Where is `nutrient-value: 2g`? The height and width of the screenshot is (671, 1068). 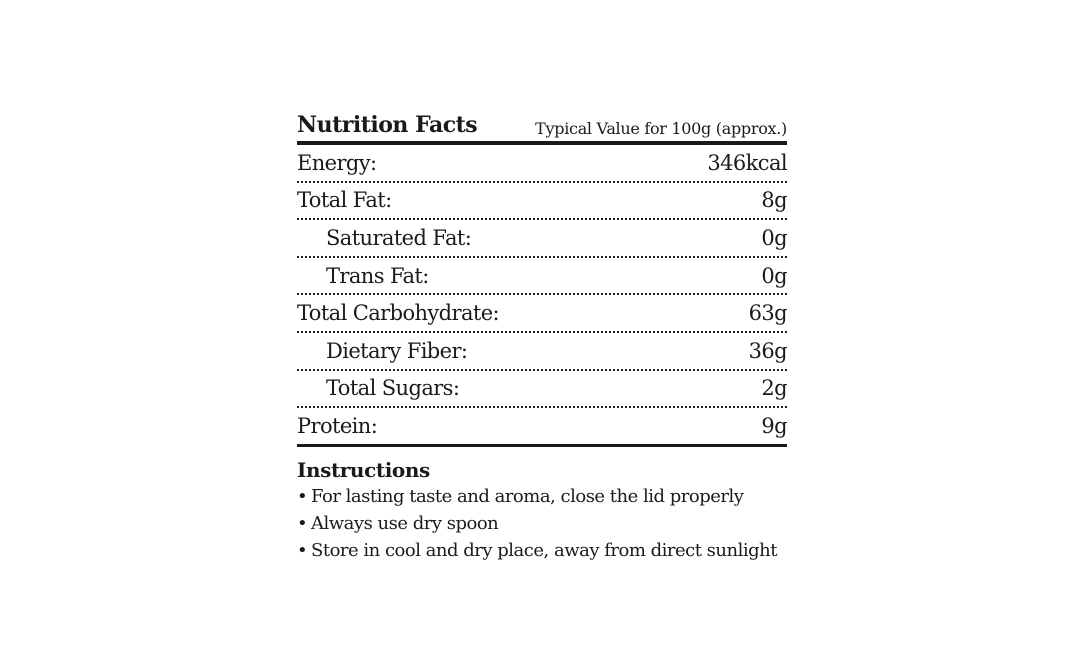
nutrient-value: 2g is located at coordinates (774, 388).